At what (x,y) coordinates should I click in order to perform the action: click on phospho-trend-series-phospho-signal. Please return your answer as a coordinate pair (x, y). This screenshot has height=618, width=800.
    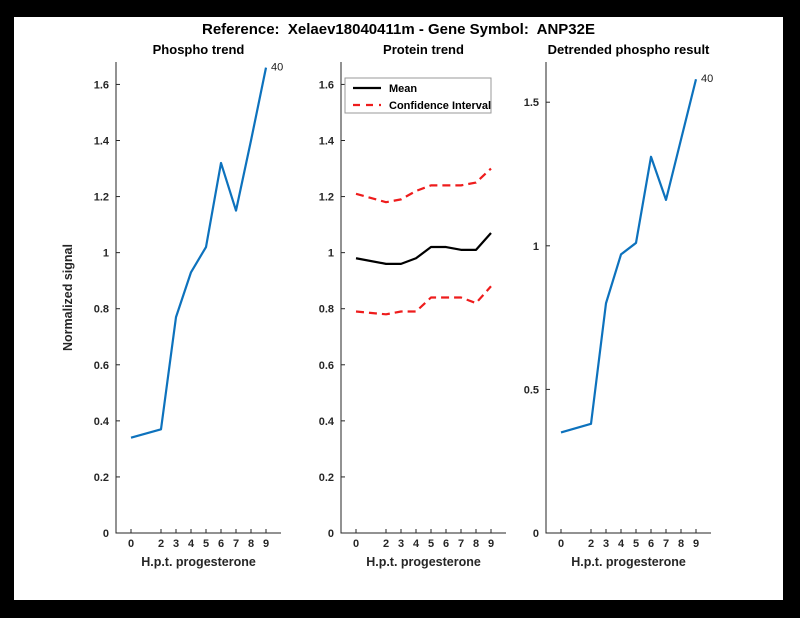
    Looking at the image, I should click on (199, 253).